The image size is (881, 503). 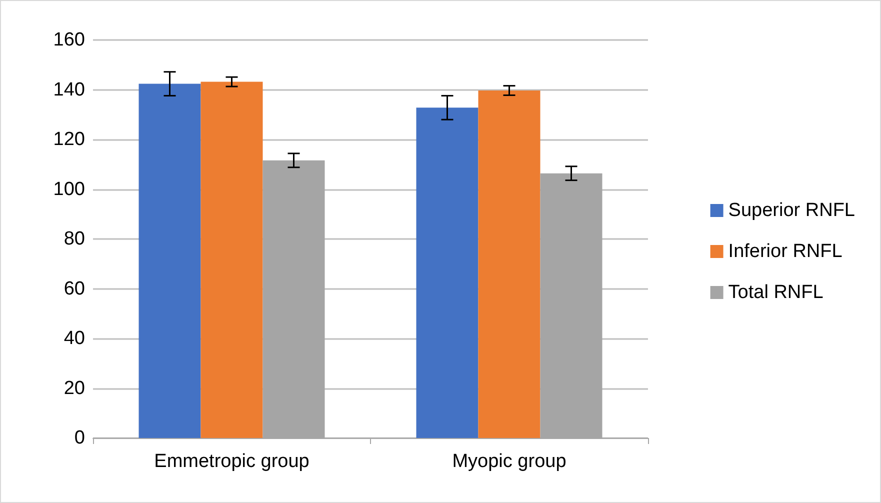 I want to click on legend-label: Total RNFL, so click(x=776, y=292).